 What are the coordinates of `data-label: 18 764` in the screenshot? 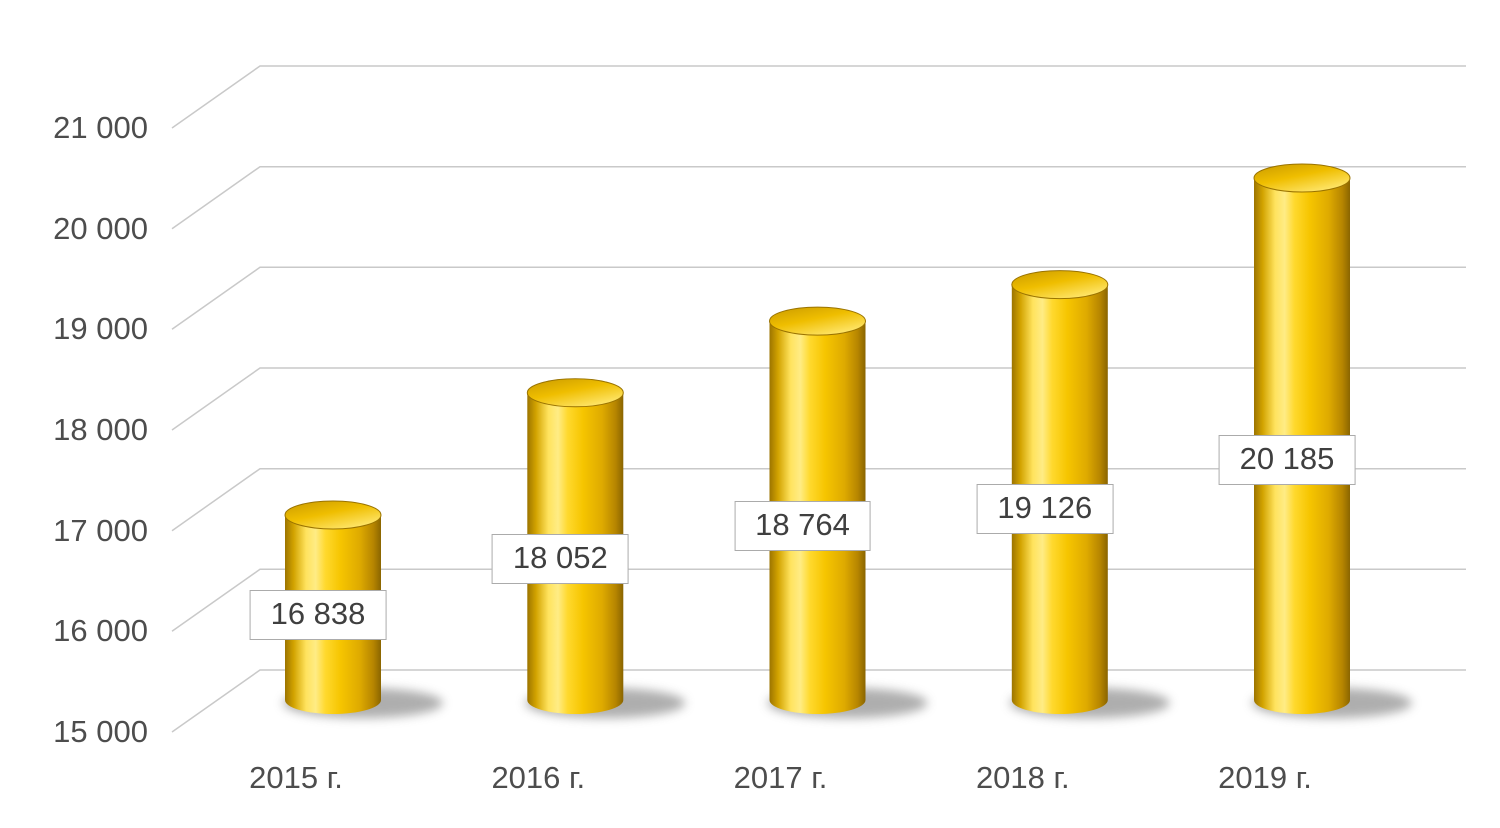 It's located at (802, 525).